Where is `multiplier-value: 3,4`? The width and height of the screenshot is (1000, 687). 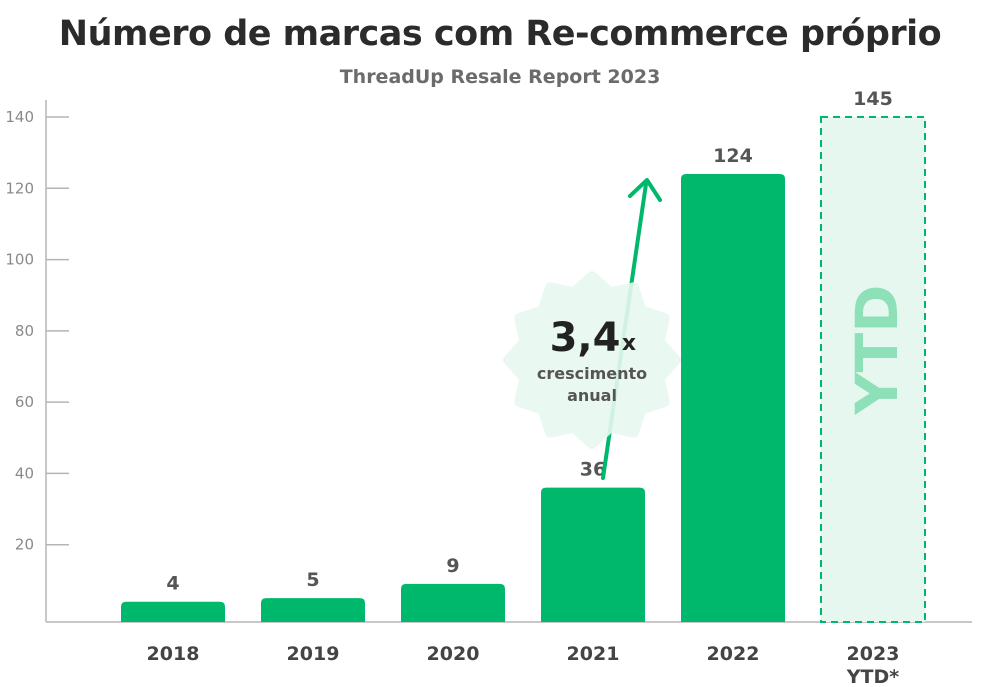
multiplier-value: 3,4 is located at coordinates (585, 338).